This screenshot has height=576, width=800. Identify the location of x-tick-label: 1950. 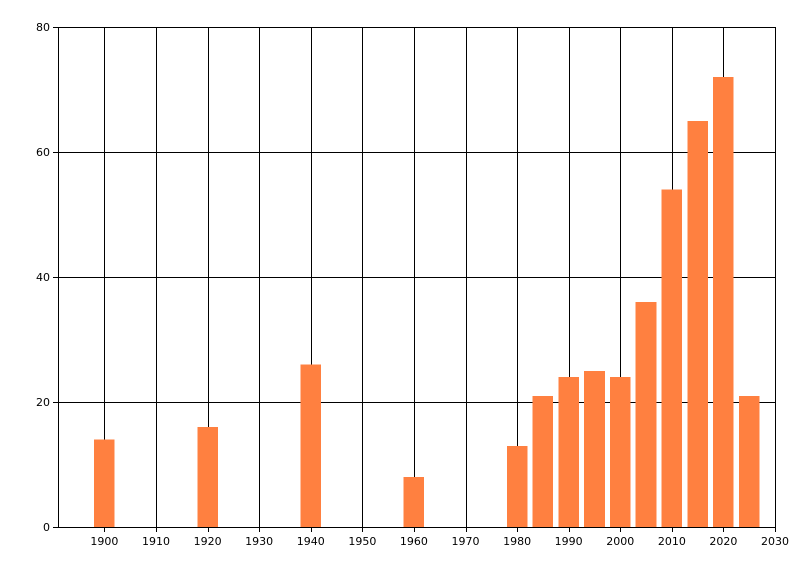
(362, 541).